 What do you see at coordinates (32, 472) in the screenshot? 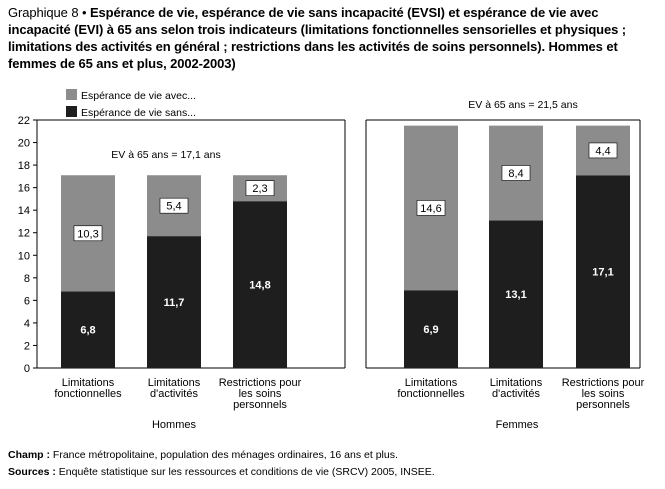
I see `note-sources-label: Sources :` at bounding box center [32, 472].